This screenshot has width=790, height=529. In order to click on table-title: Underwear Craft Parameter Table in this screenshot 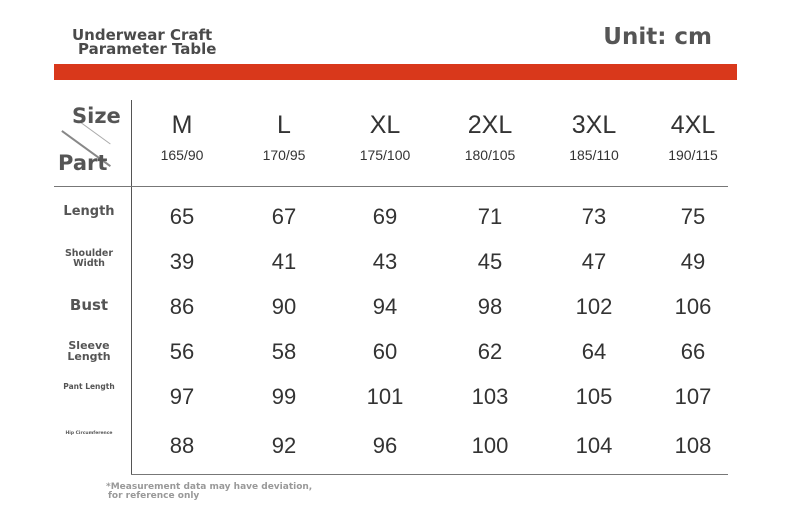, I will do `click(144, 42)`.